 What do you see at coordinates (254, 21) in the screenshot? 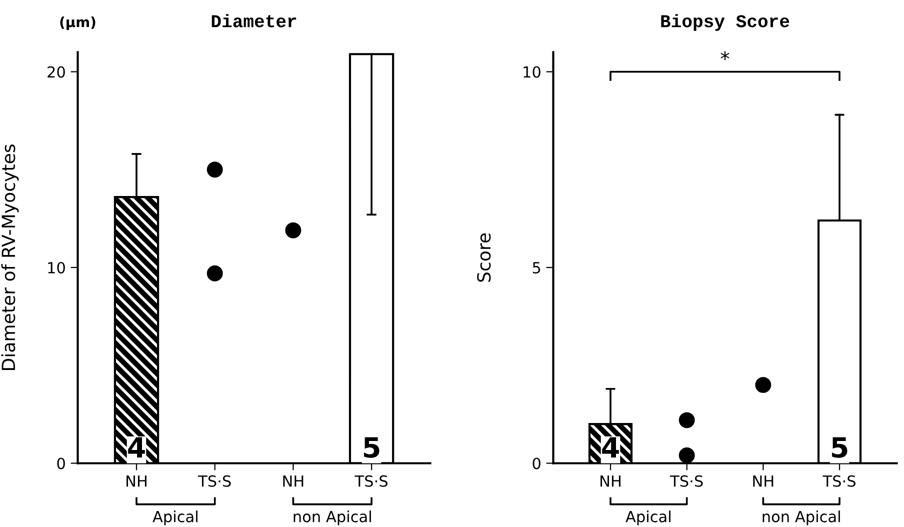
I see `chart-title: Diameter` at bounding box center [254, 21].